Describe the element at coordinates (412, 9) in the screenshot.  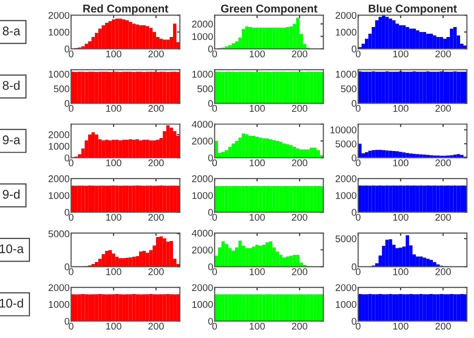
I see `chart-title: Blue Component` at that location.